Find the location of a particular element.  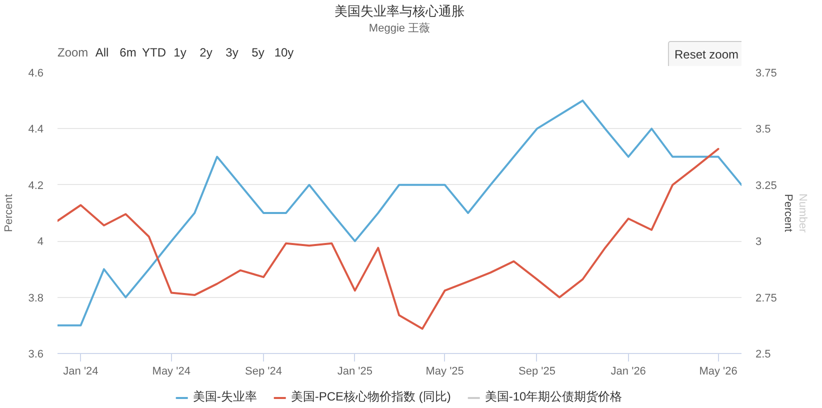

x-tick-label: Jan '26 is located at coordinates (628, 372).